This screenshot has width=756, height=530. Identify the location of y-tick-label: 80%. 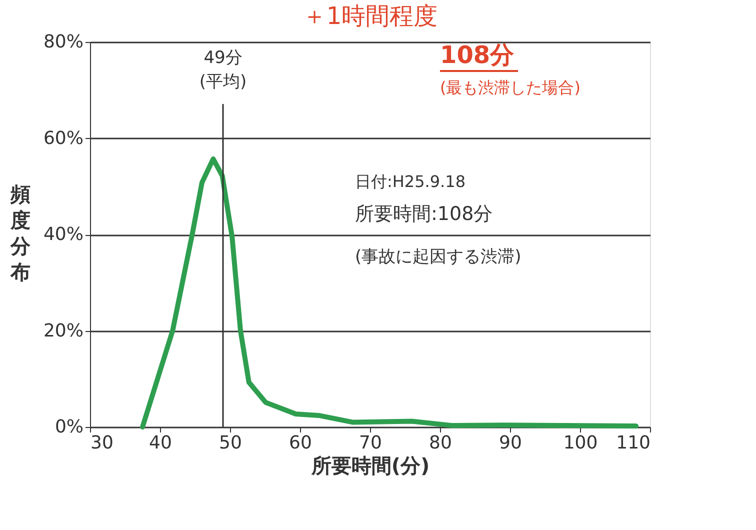
(63, 42).